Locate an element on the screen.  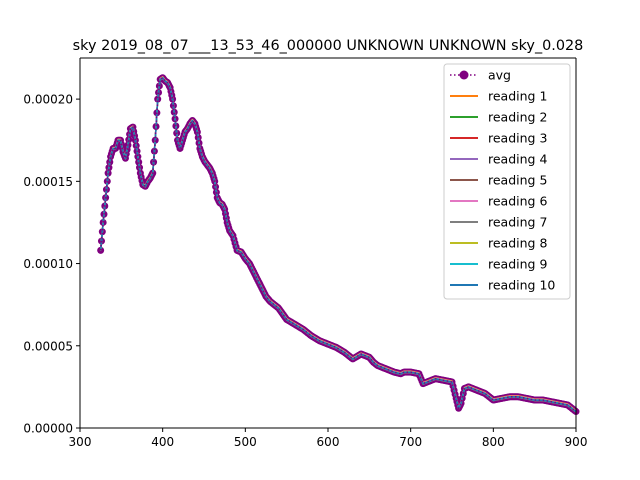
y-tick-label: 0.00000 is located at coordinates (48, 429).